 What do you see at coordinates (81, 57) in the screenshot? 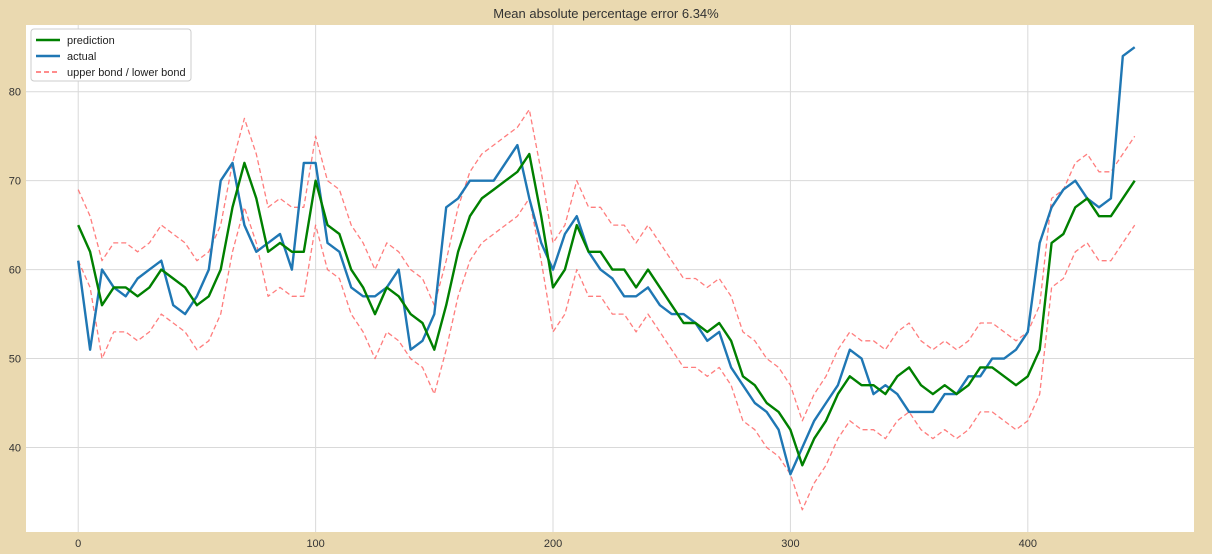
I see `legend-label-actual: actual` at bounding box center [81, 57].